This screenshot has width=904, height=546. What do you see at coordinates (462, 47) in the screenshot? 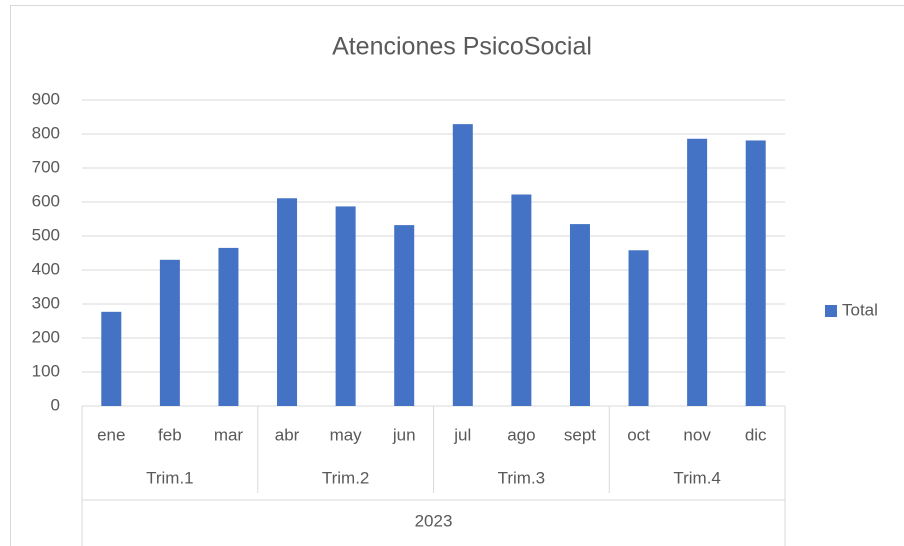
I see `chart-title: Atenciones PsicoSocial` at bounding box center [462, 47].